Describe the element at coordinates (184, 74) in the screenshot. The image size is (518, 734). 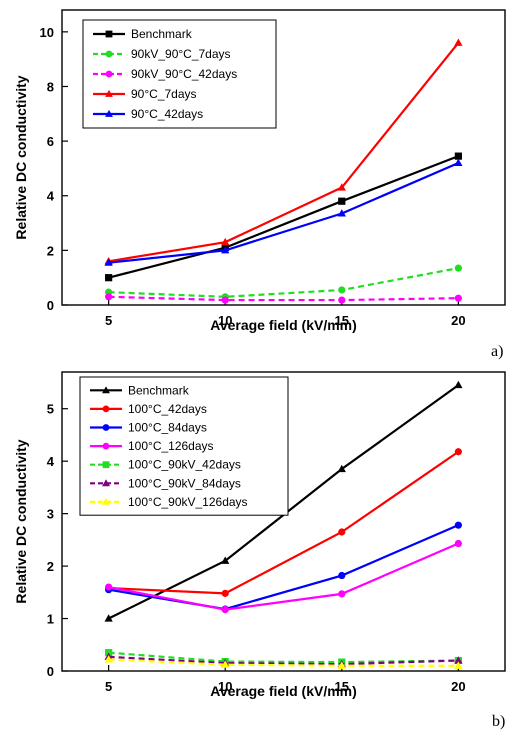
I see `legend-label: 90kV_90°C_42days` at that location.